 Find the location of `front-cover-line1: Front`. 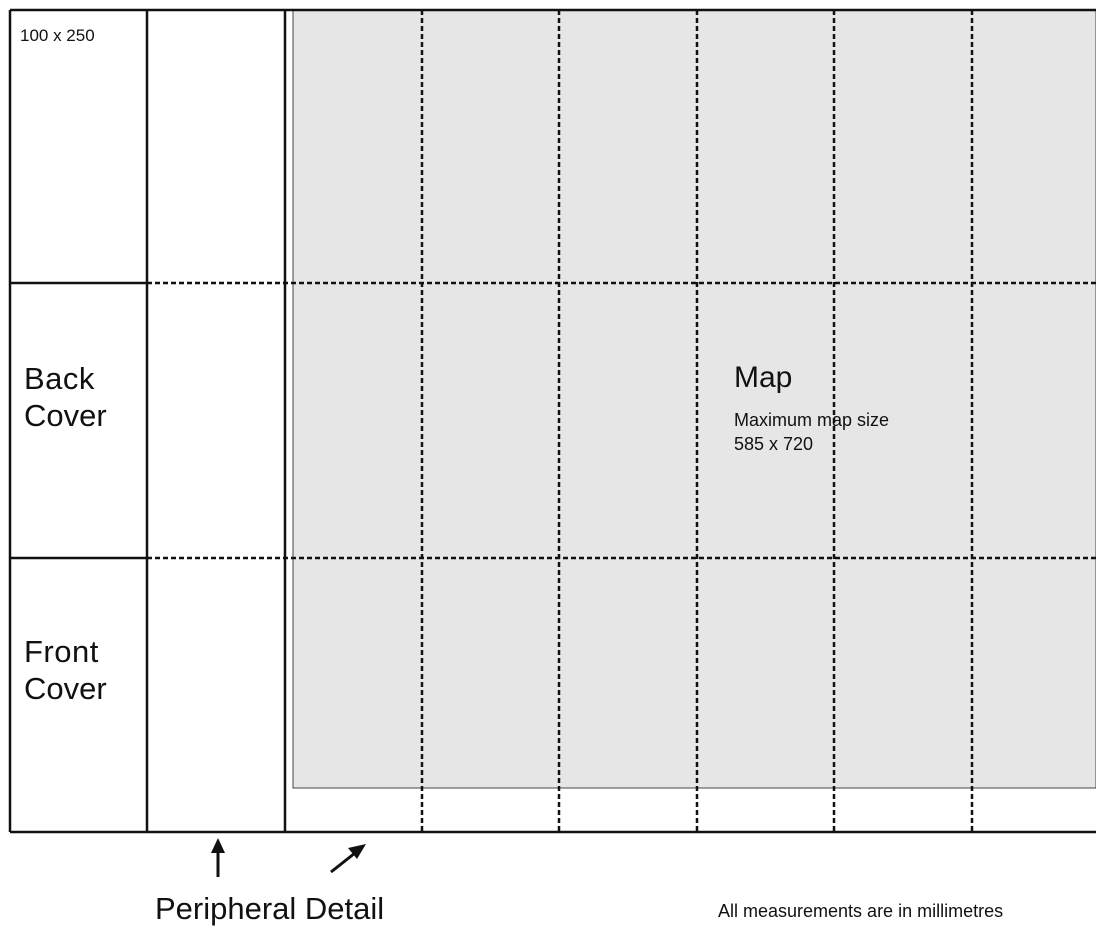

front-cover-line1: Front is located at coordinates (61, 651).